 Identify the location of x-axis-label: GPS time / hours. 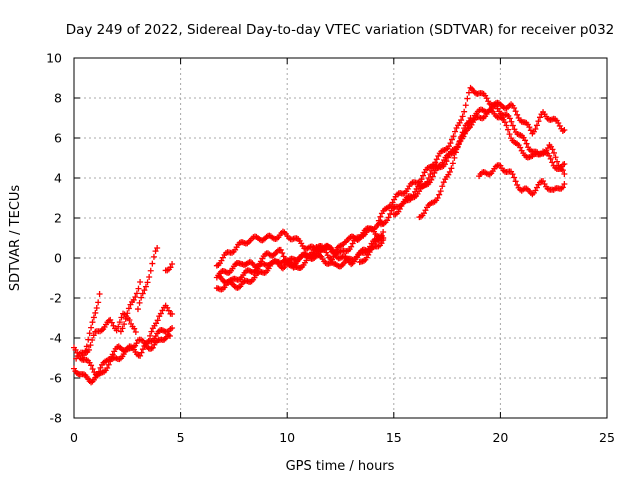
(340, 466).